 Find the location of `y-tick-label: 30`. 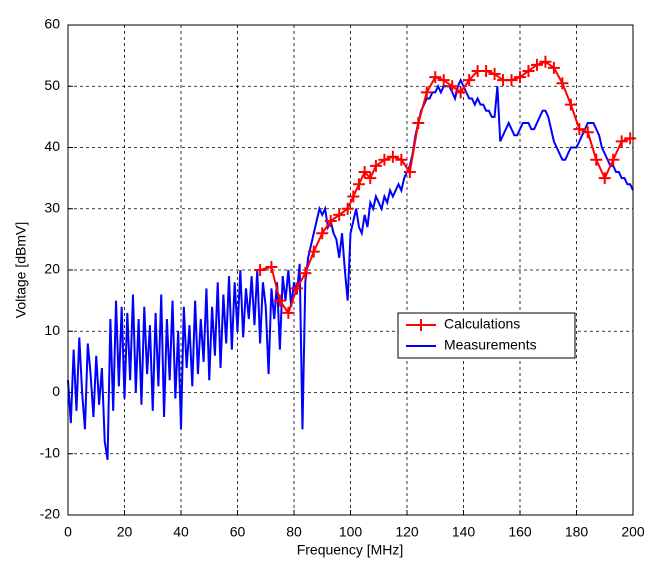

y-tick-label: 30 is located at coordinates (52, 207).